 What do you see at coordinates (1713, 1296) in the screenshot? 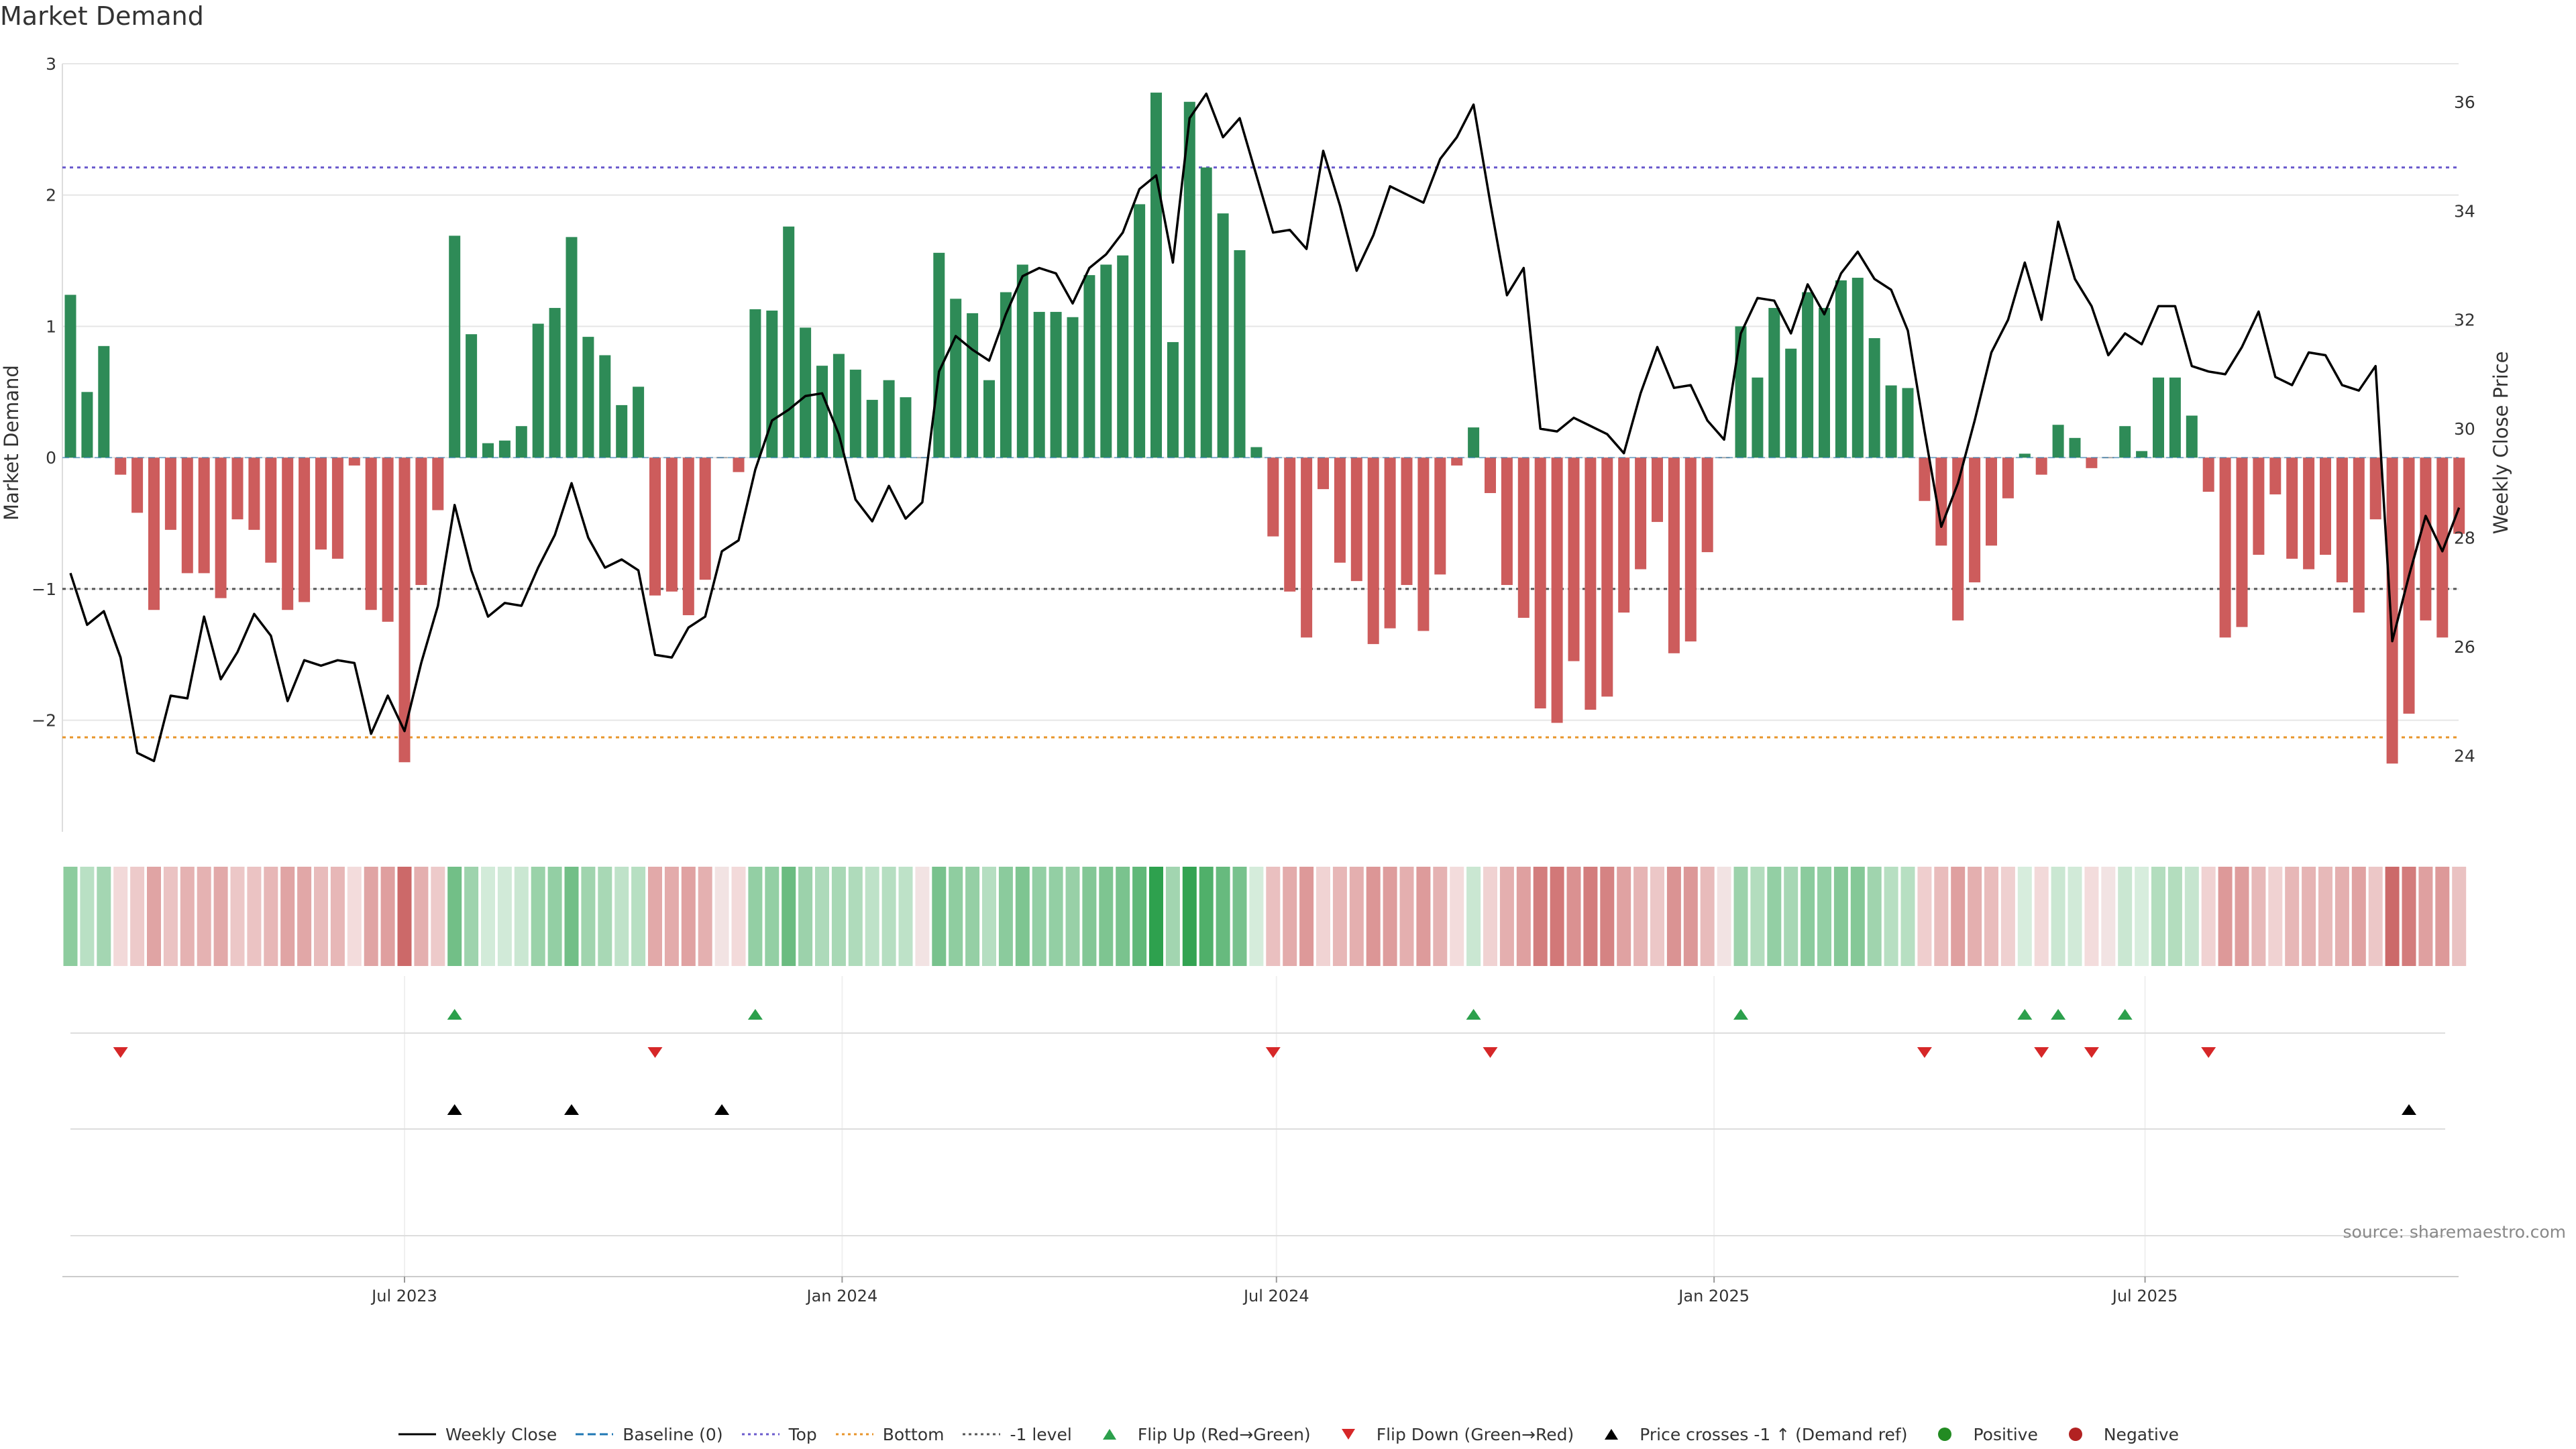
I see `x-tick-label: Jan 2025` at bounding box center [1713, 1296].